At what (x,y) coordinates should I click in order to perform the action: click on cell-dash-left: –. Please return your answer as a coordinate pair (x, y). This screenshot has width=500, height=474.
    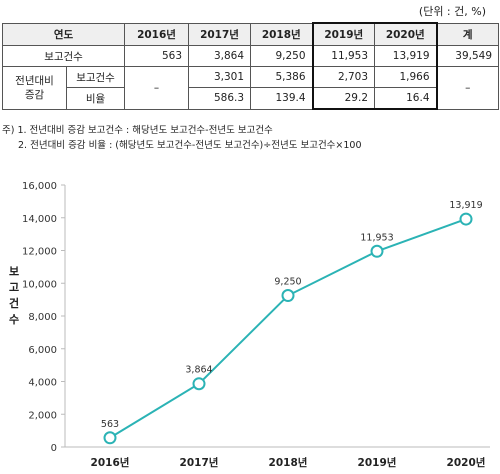
    Looking at the image, I should click on (157, 88).